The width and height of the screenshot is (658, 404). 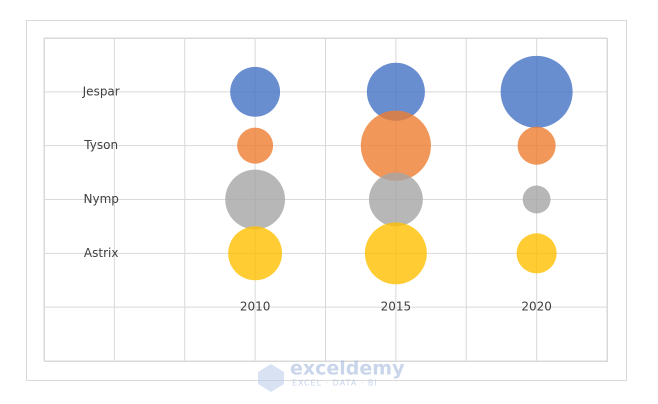 I want to click on watermark-logo, so click(x=271, y=378).